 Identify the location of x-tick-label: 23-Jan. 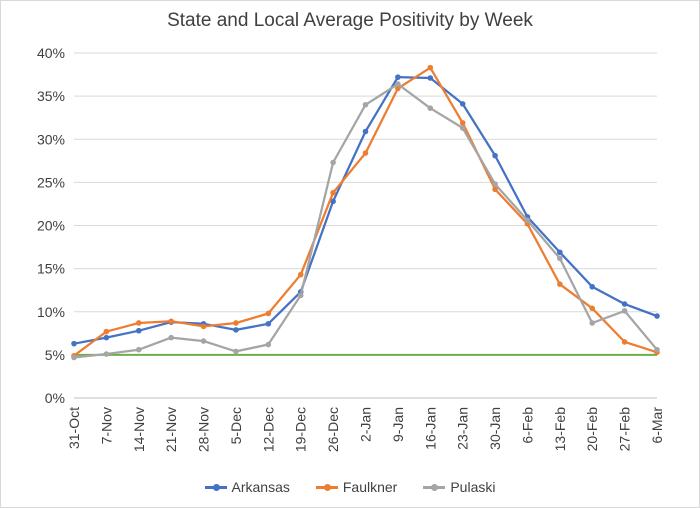
(463, 428).